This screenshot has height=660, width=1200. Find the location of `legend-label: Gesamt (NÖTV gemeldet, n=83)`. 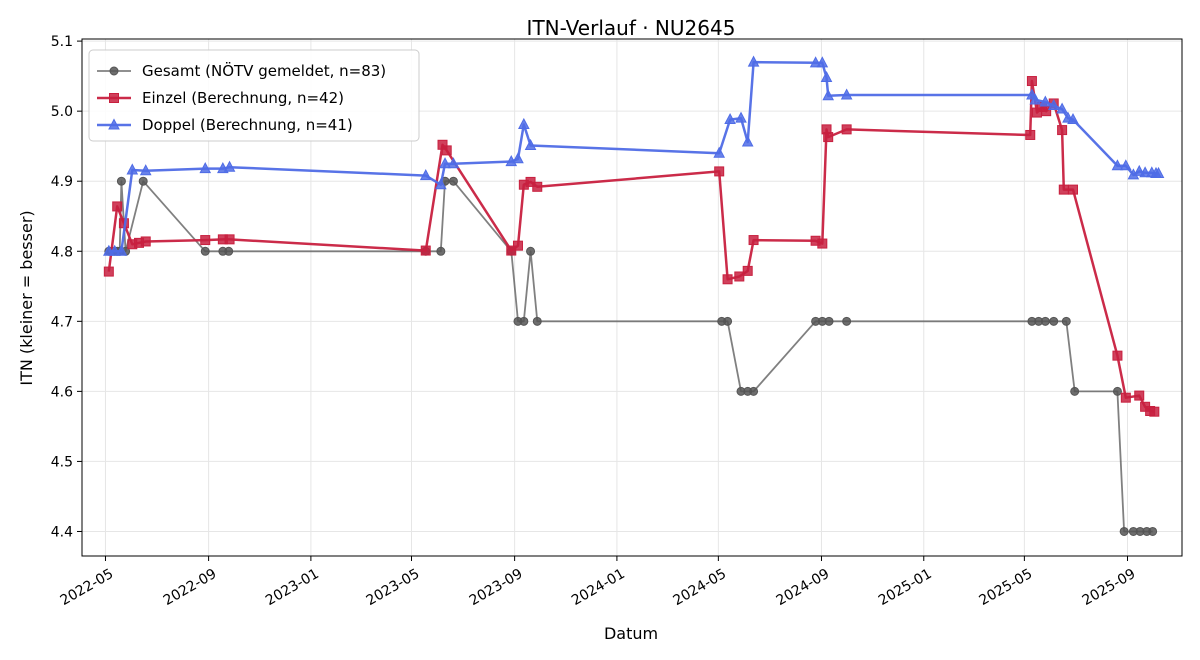

legend-label: Gesamt (NÖTV gemeldet, n=83) is located at coordinates (264, 70).